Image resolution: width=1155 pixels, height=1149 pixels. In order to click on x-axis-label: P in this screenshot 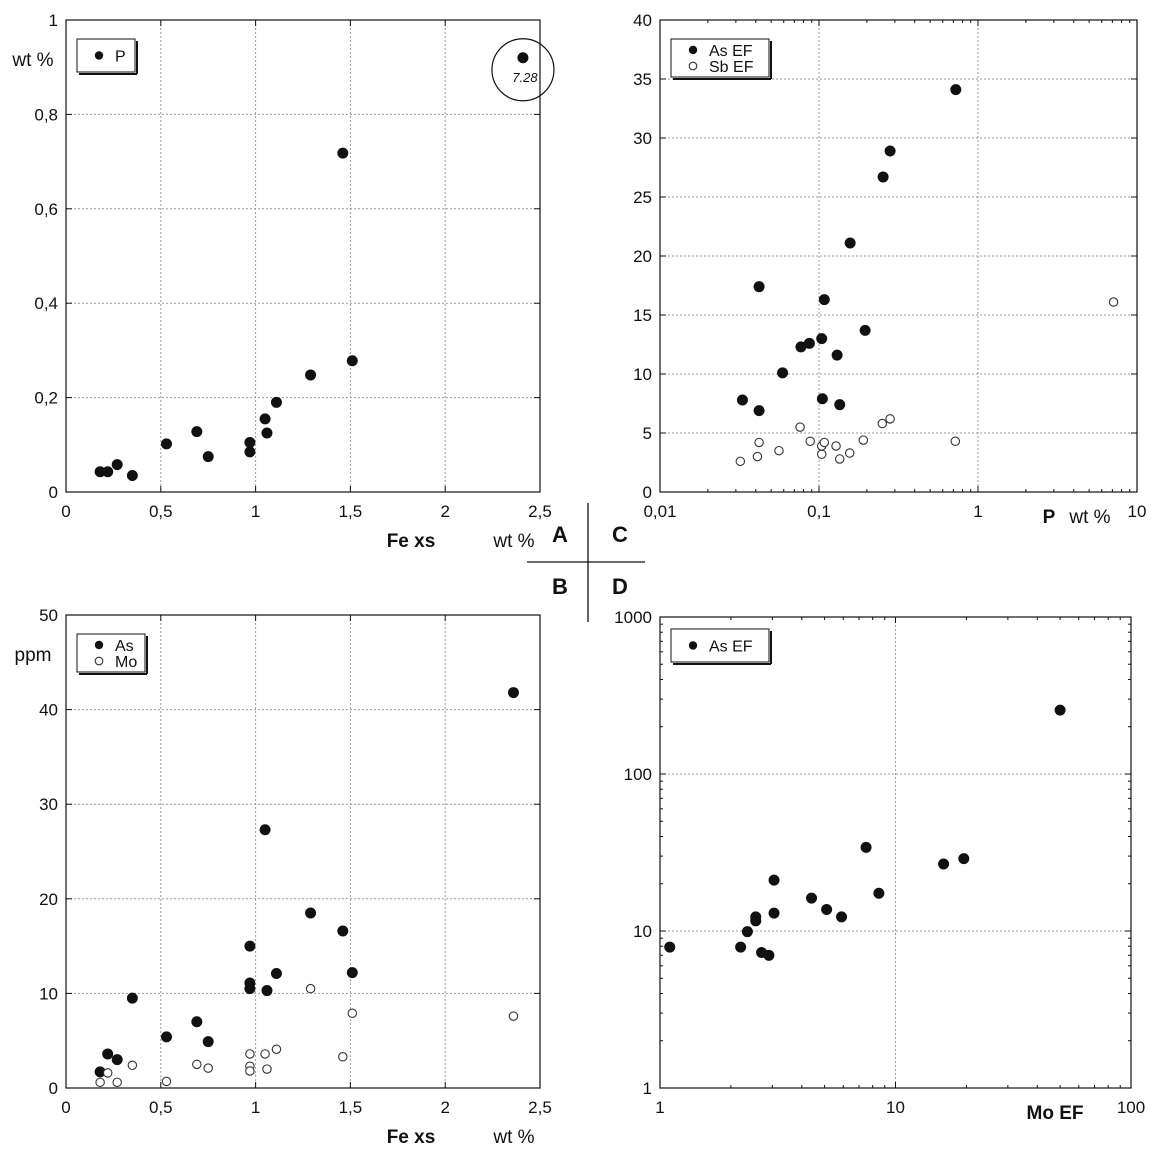, I will do `click(1049, 517)`.